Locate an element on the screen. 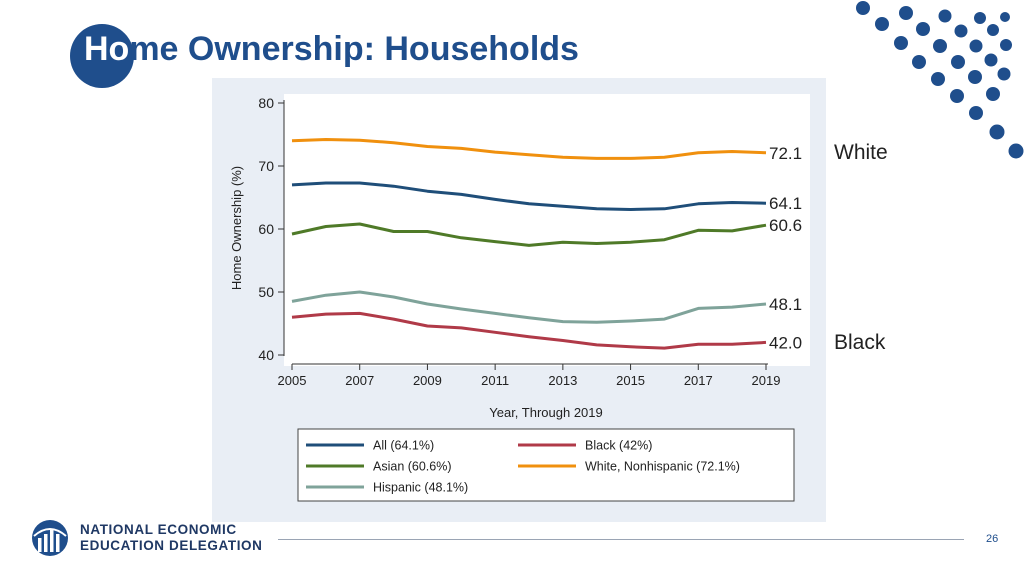  end-label-black: 42.0 is located at coordinates (785, 342).